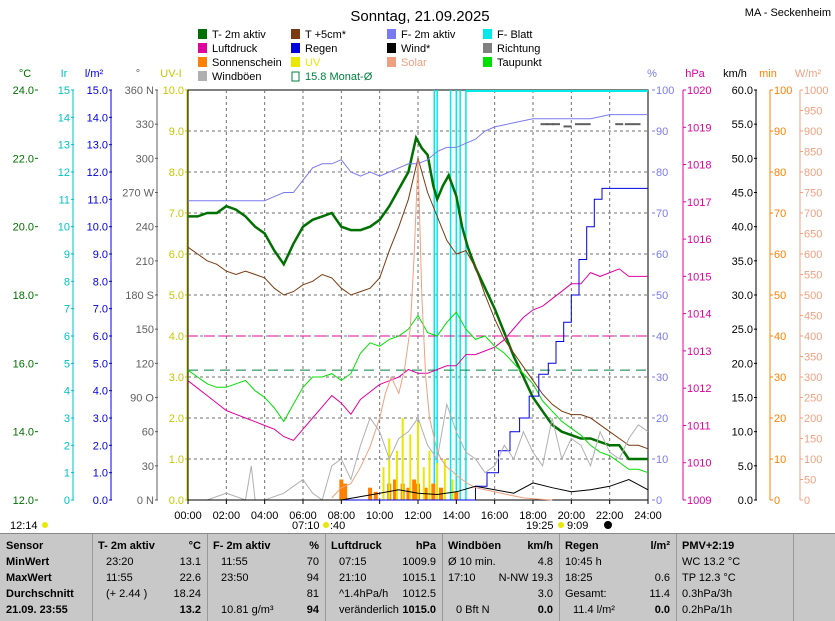  What do you see at coordinates (148, 467) in the screenshot?
I see `tick-dir: 30` at bounding box center [148, 467].